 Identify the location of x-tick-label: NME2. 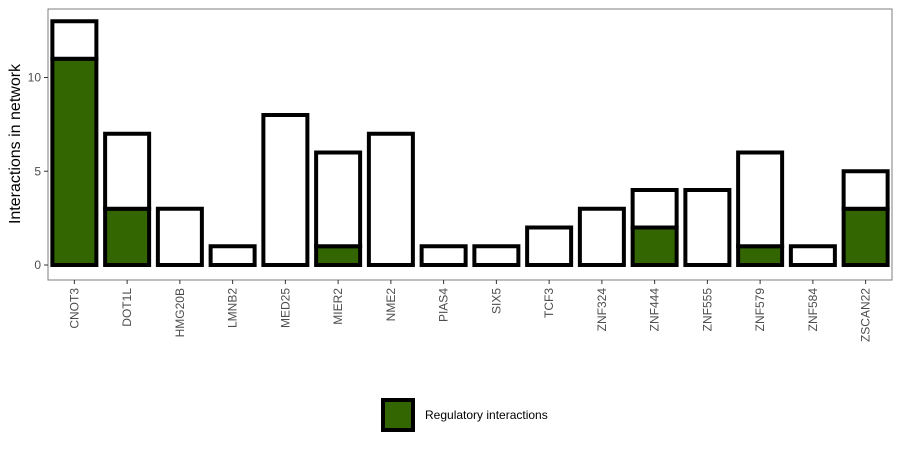
(391, 305).